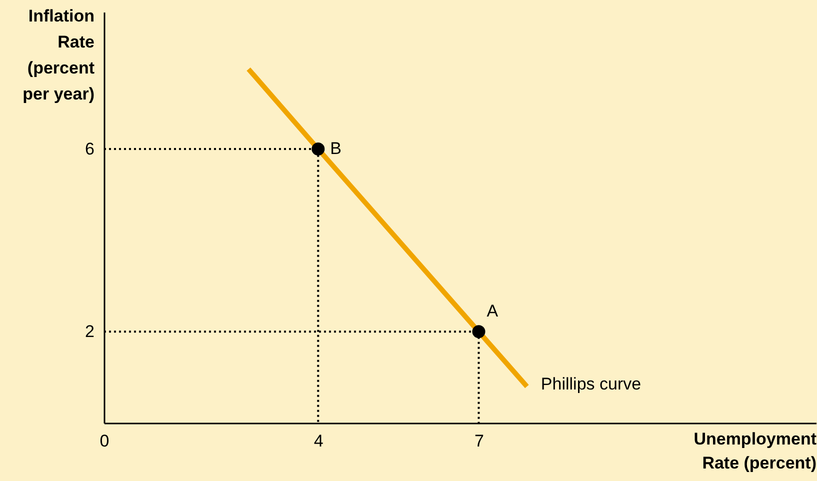 The image size is (817, 481). Describe the element at coordinates (479, 441) in the screenshot. I see `x-tick-label: 7` at that location.